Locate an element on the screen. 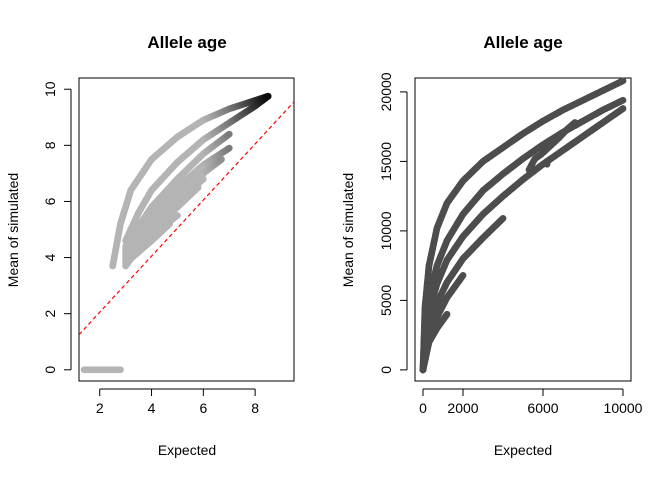  y-tick-label: 10 is located at coordinates (50, 89).